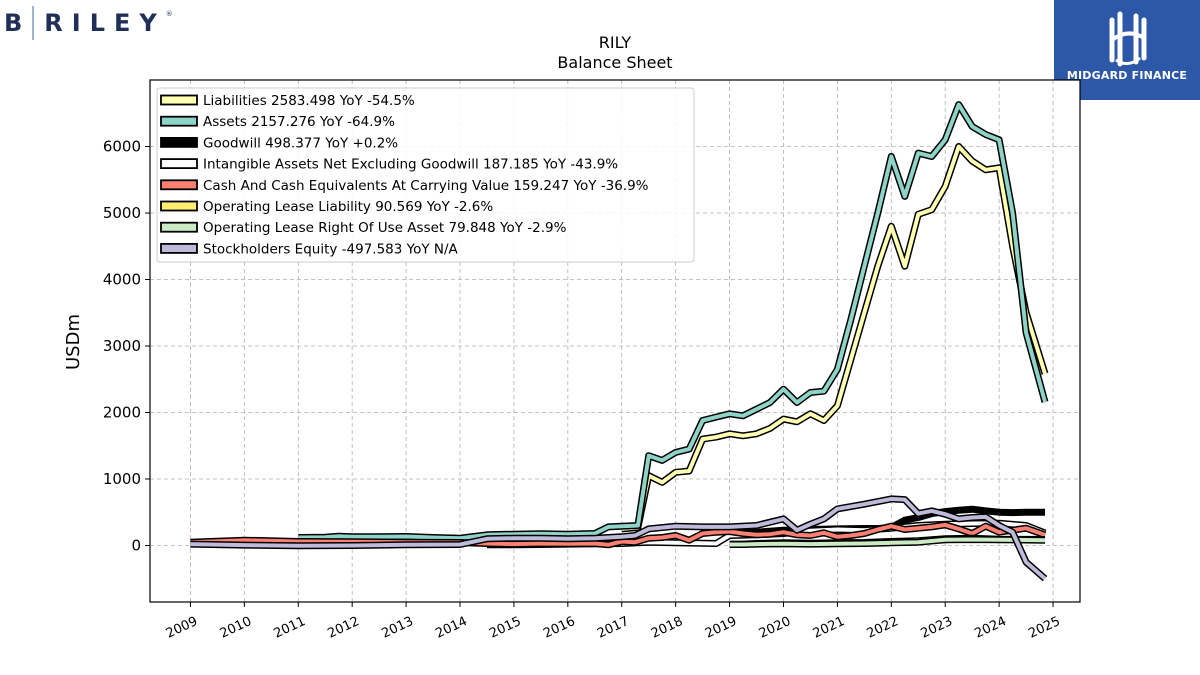  I want to click on chart-subtitle: Balance Sheet, so click(614, 62).